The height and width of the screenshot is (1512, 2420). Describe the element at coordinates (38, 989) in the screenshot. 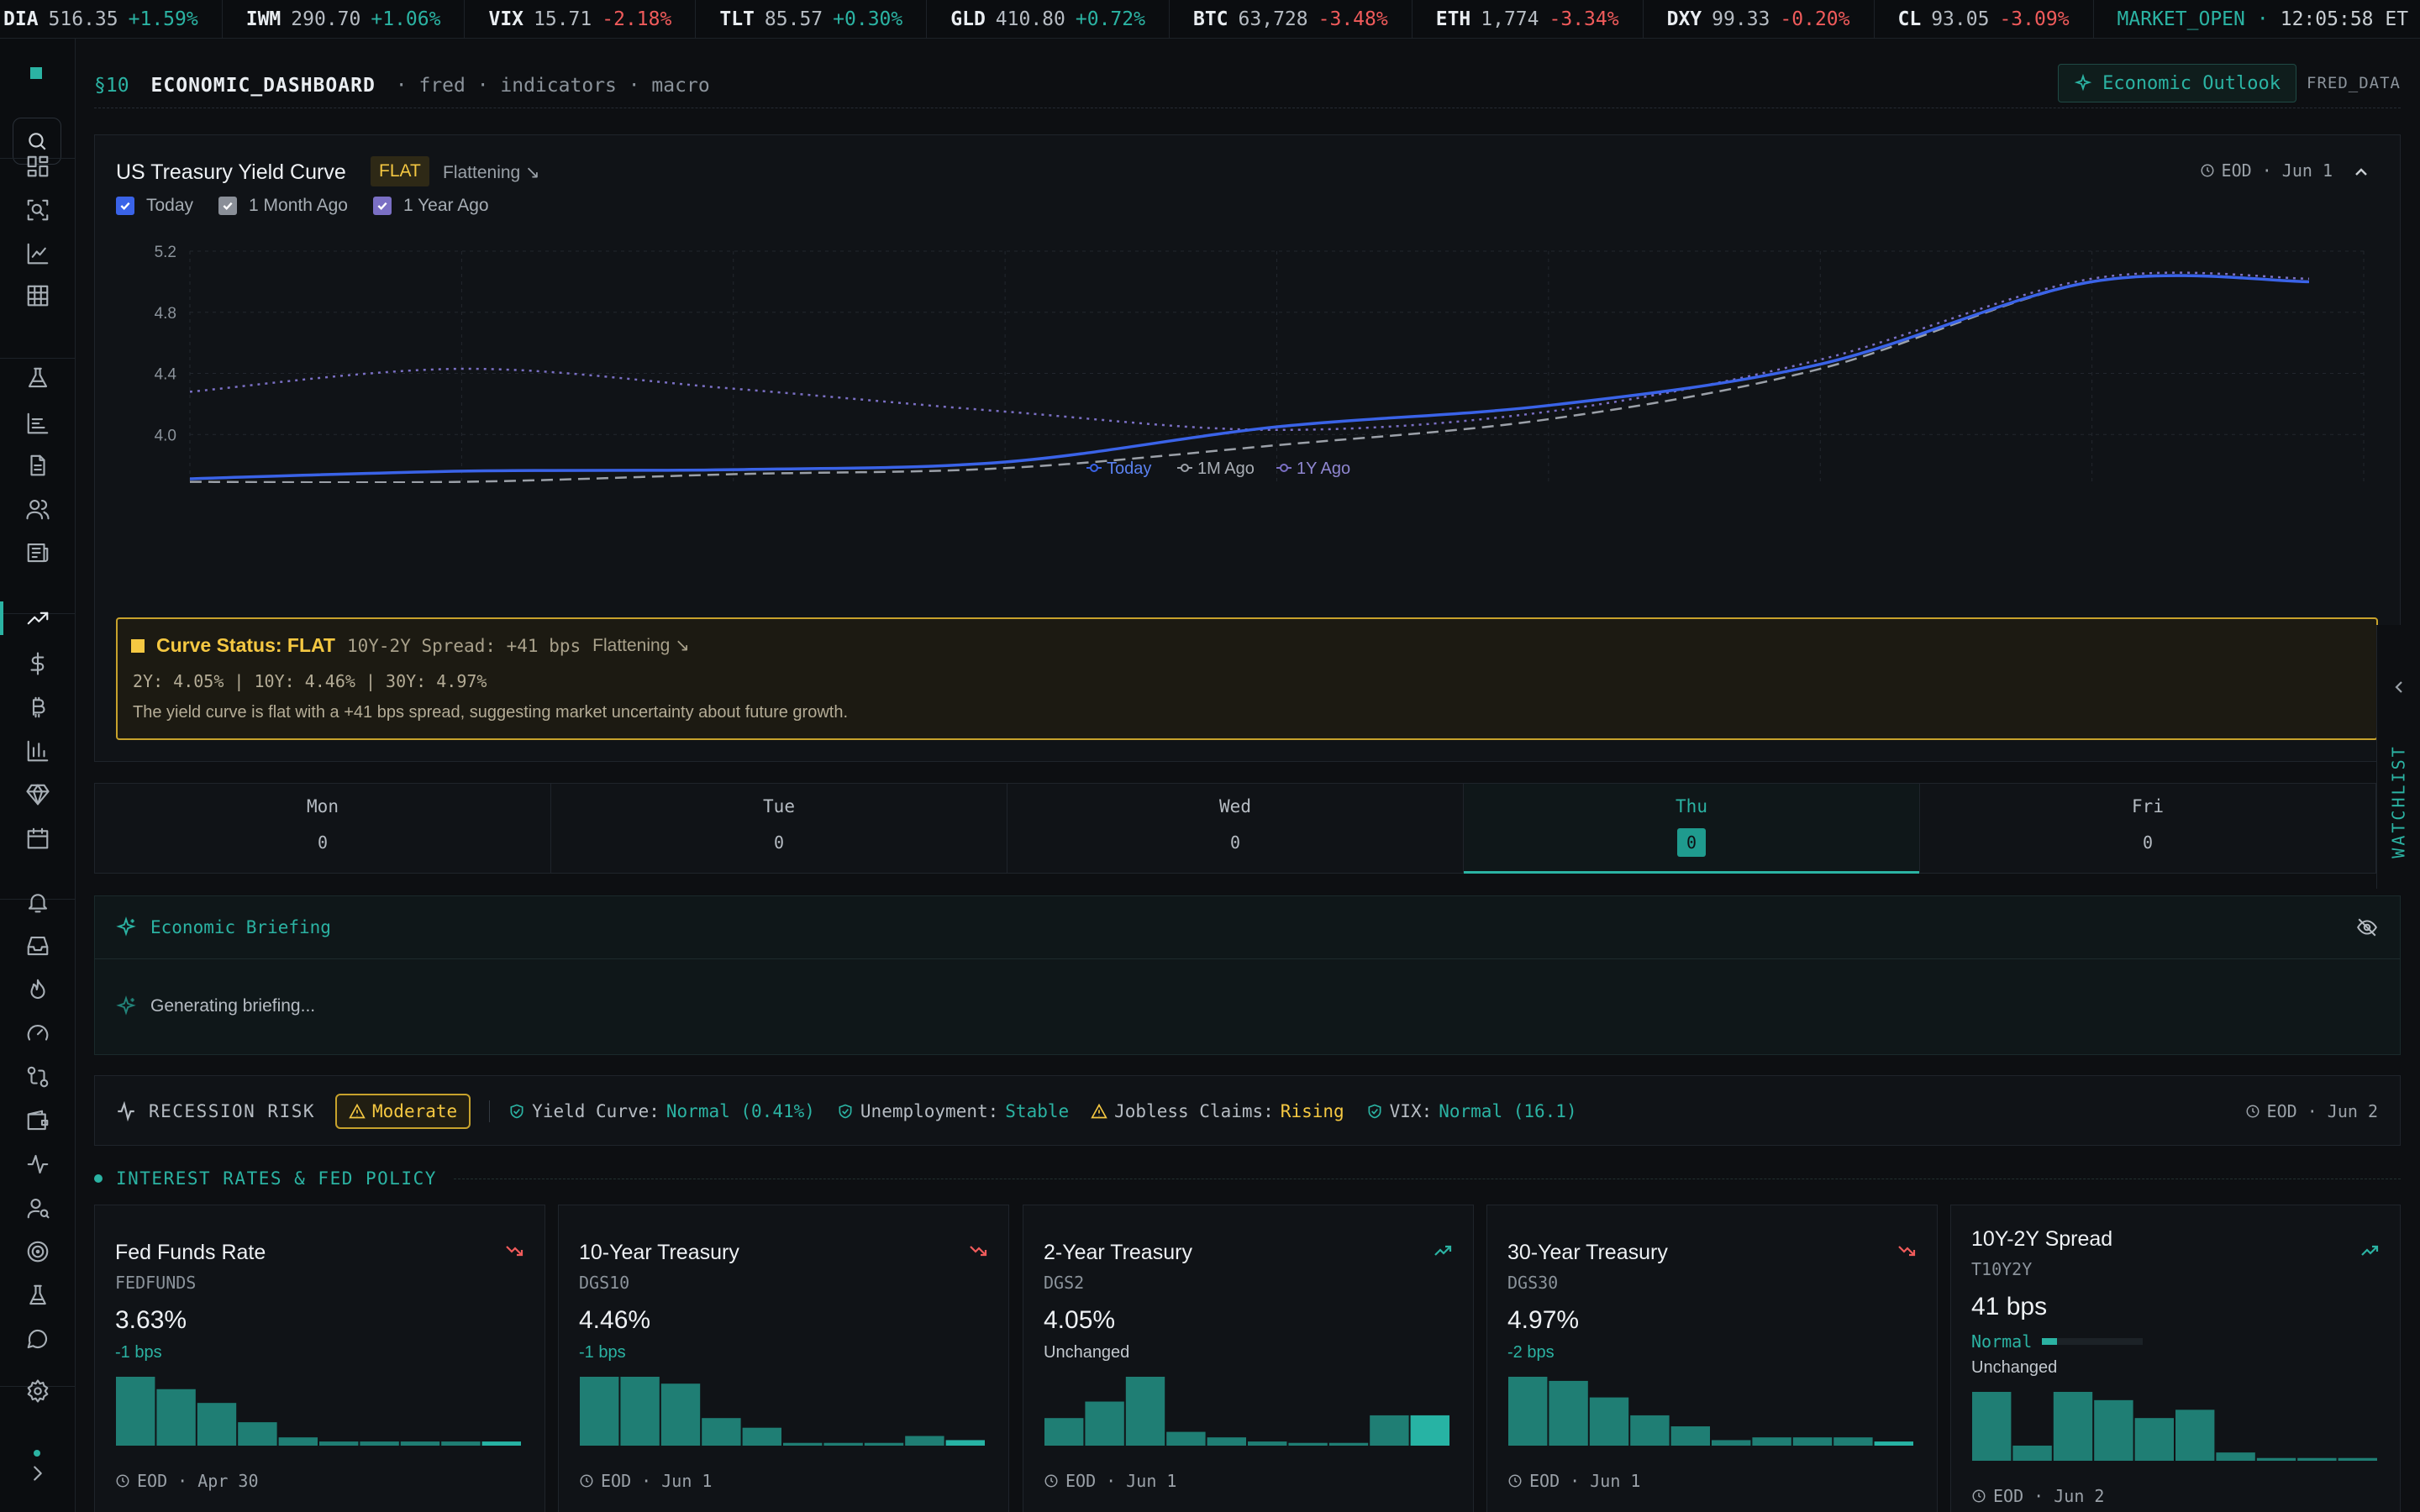

I see `flame-nav-button` at that location.